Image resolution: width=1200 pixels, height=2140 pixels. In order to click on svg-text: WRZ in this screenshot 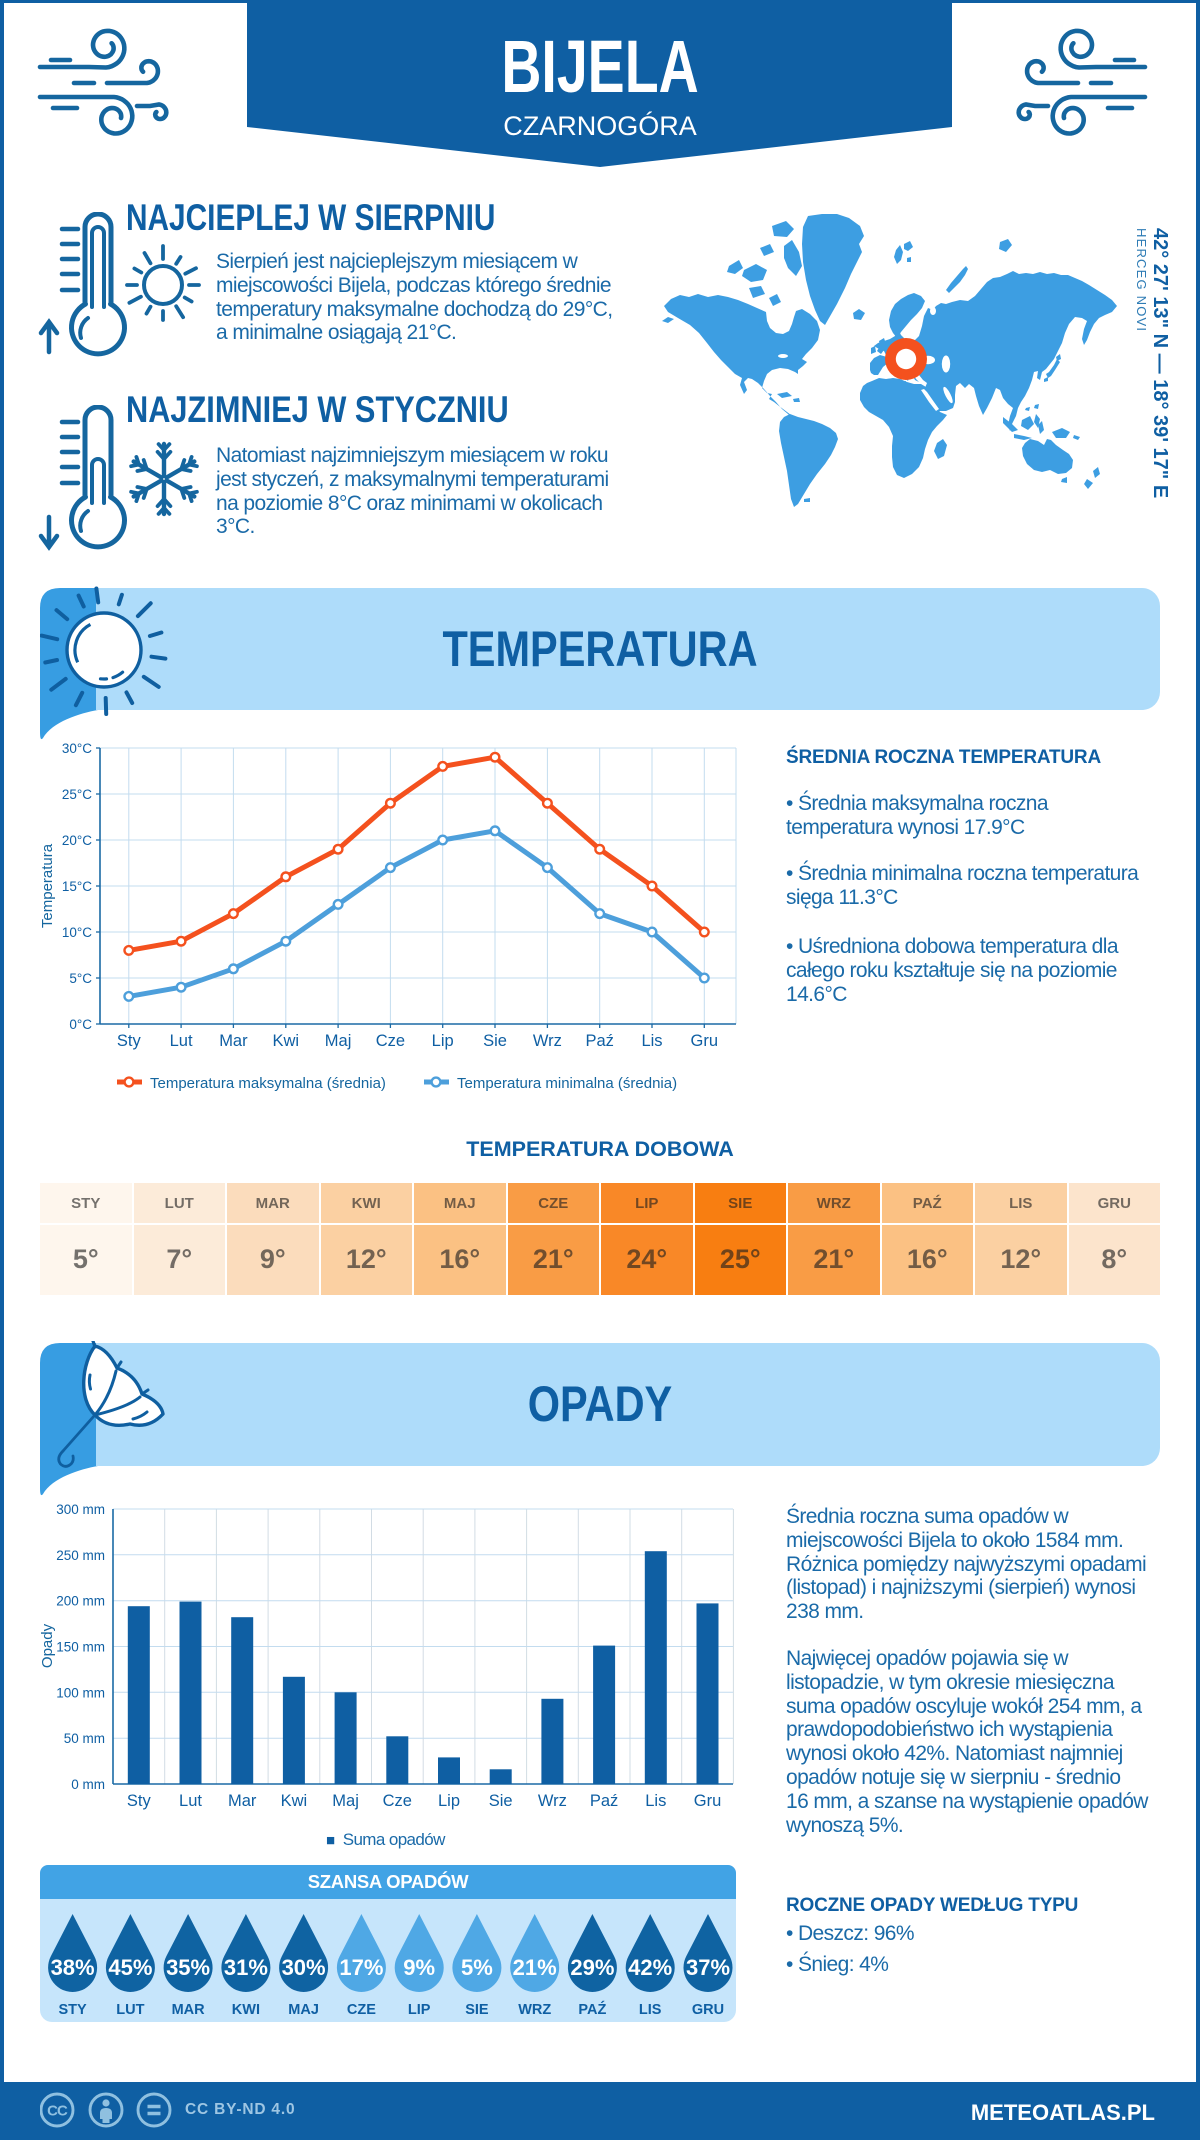, I will do `click(534, 2010)`.